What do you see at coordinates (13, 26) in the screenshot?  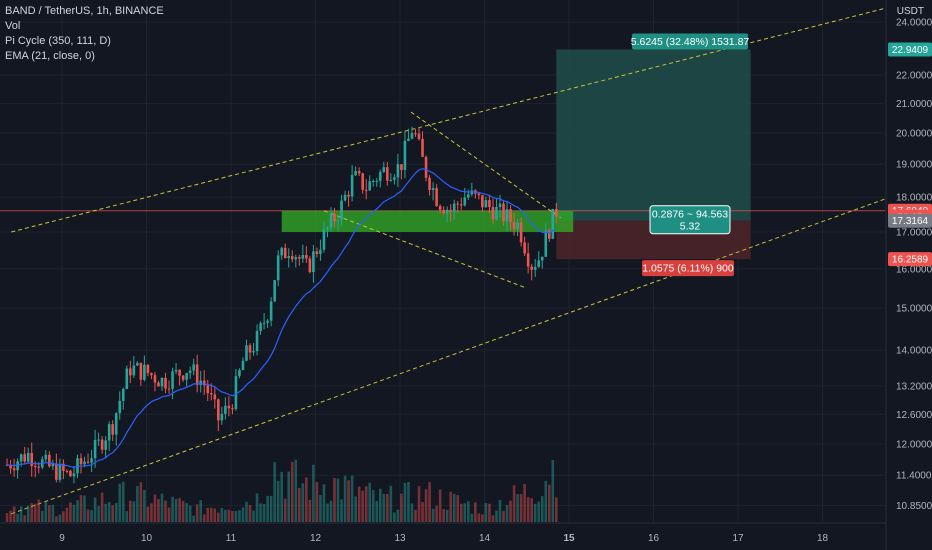 I see `vol-indicator-label: Vol` at bounding box center [13, 26].